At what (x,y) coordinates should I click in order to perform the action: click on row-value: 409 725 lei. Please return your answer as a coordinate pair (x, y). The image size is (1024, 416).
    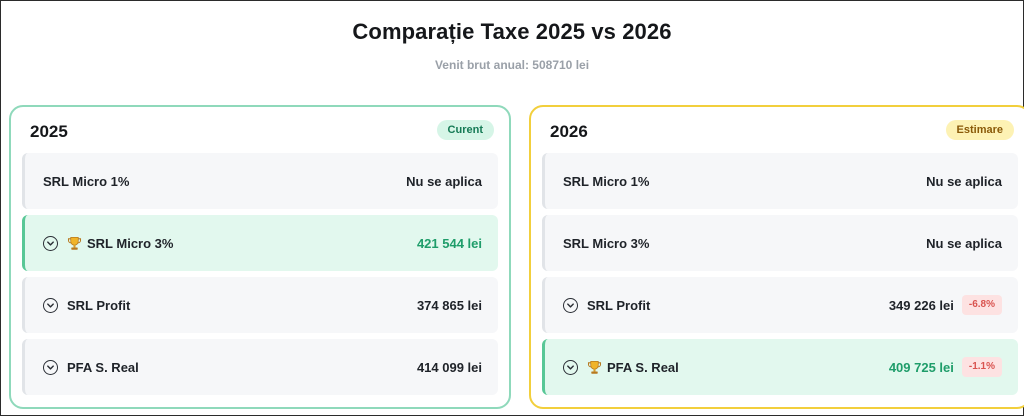
    Looking at the image, I should click on (921, 367).